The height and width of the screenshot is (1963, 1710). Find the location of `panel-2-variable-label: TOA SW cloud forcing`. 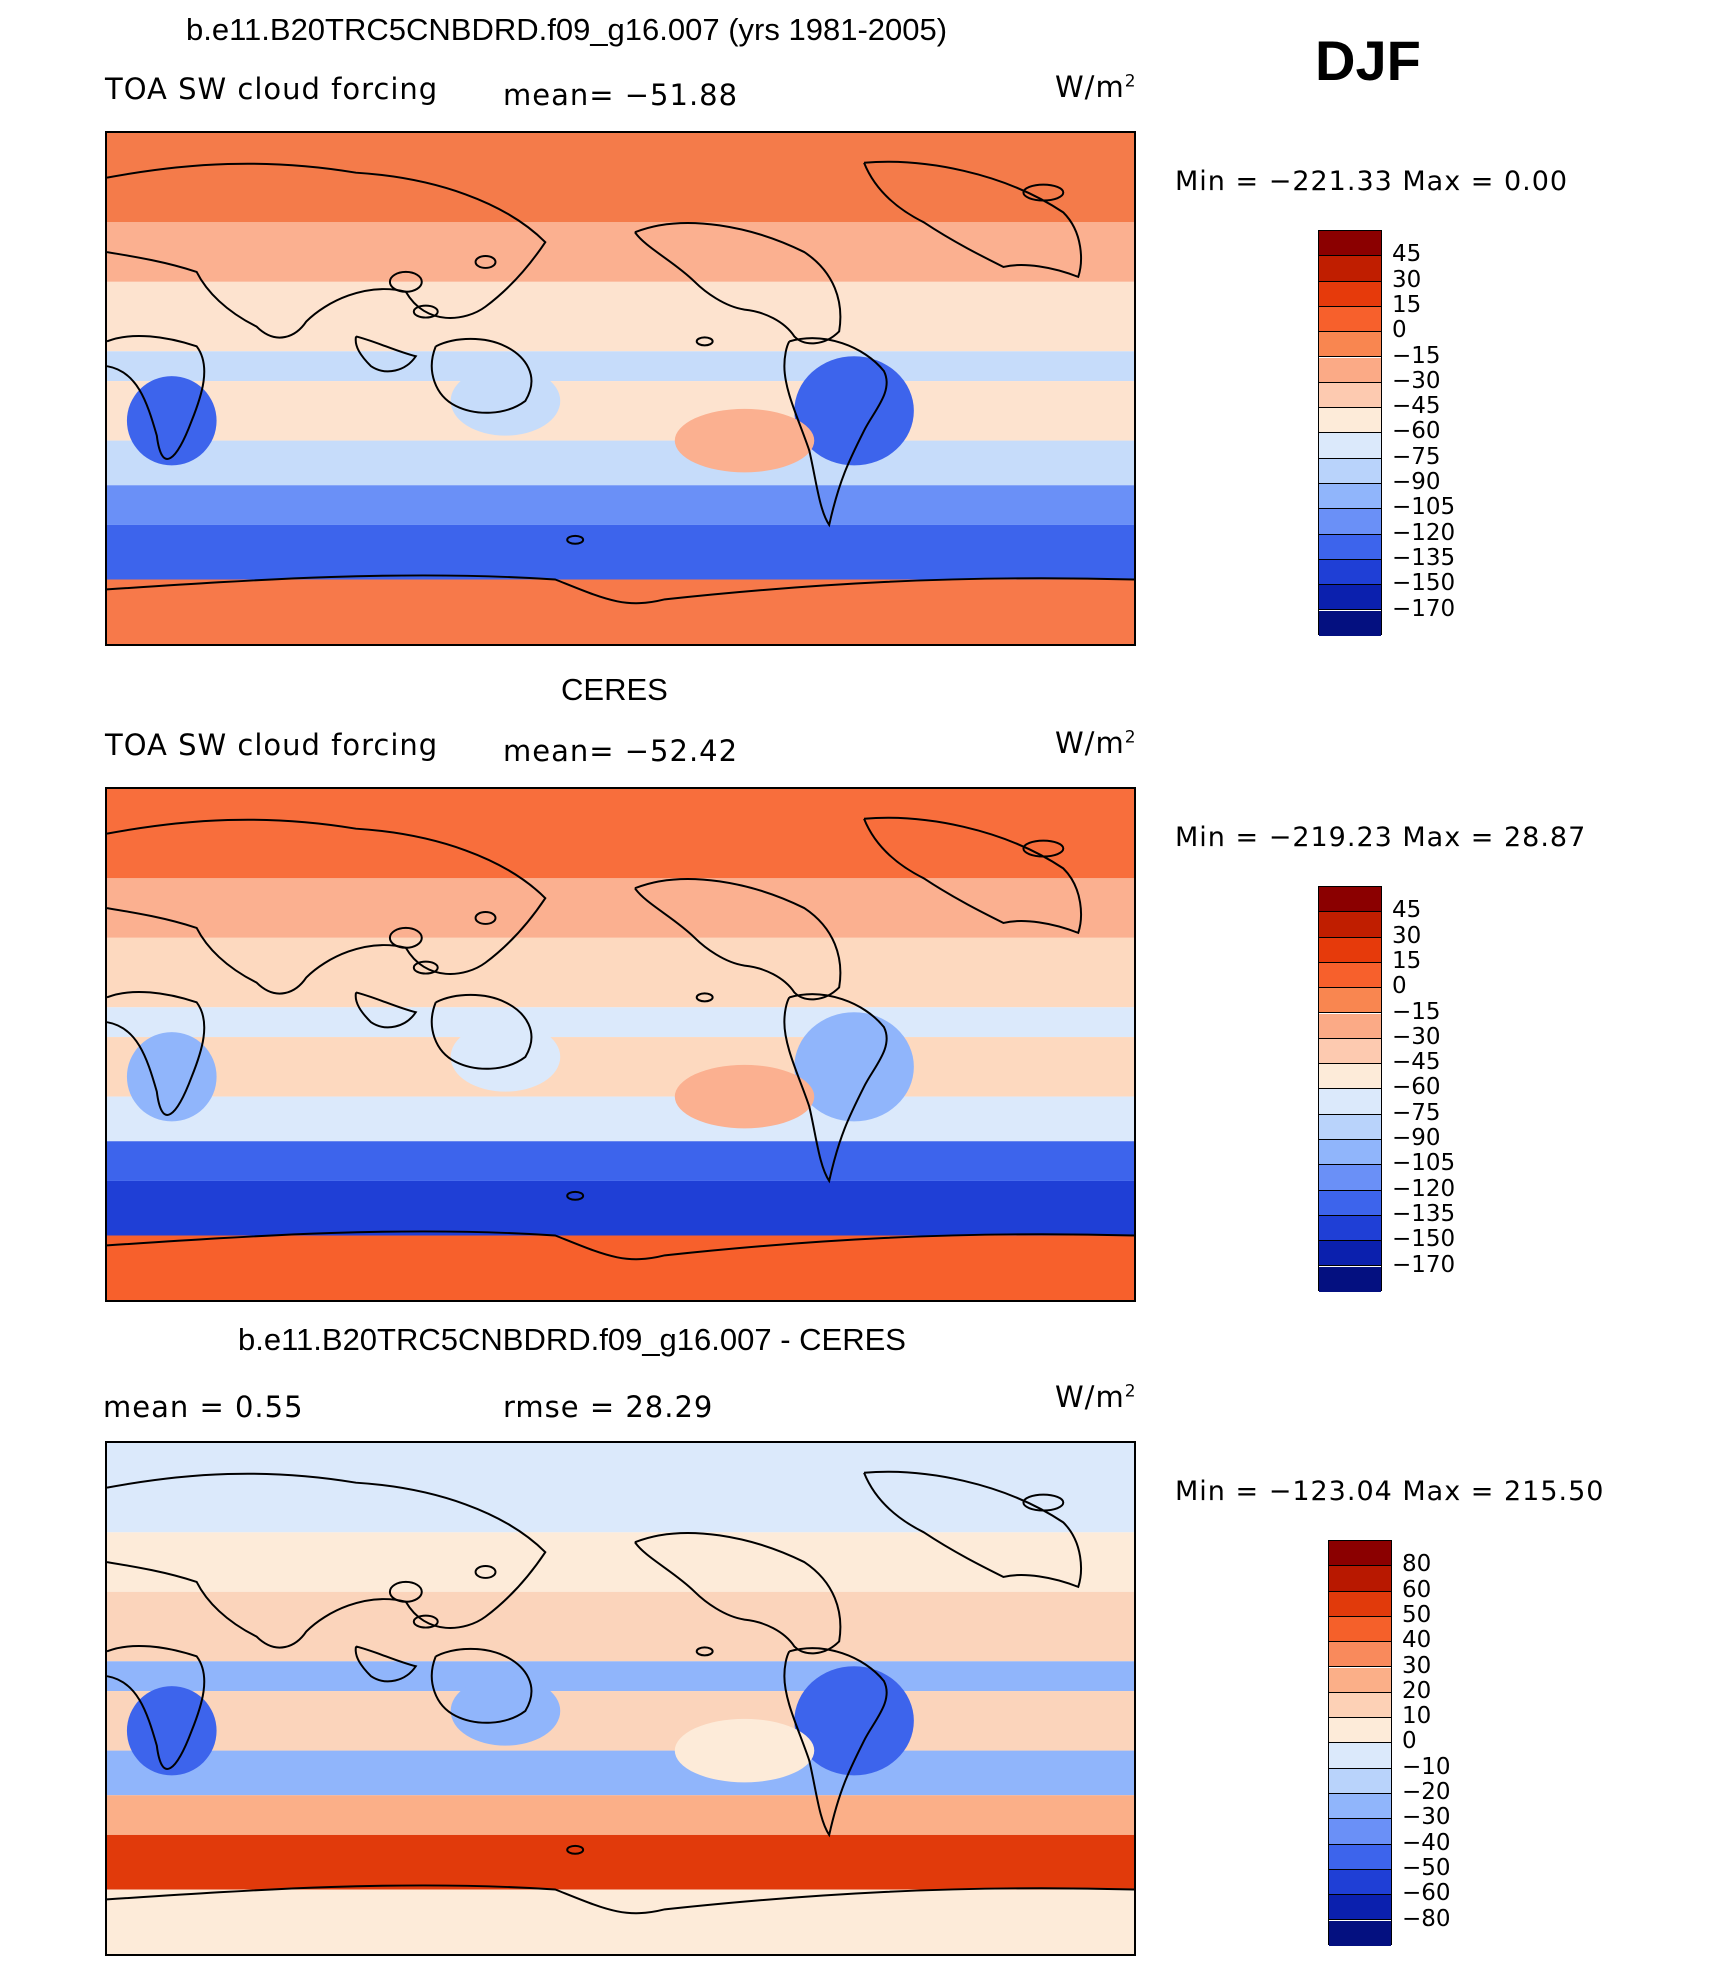

panel-2-variable-label: TOA SW cloud forcing is located at coordinates (272, 745).